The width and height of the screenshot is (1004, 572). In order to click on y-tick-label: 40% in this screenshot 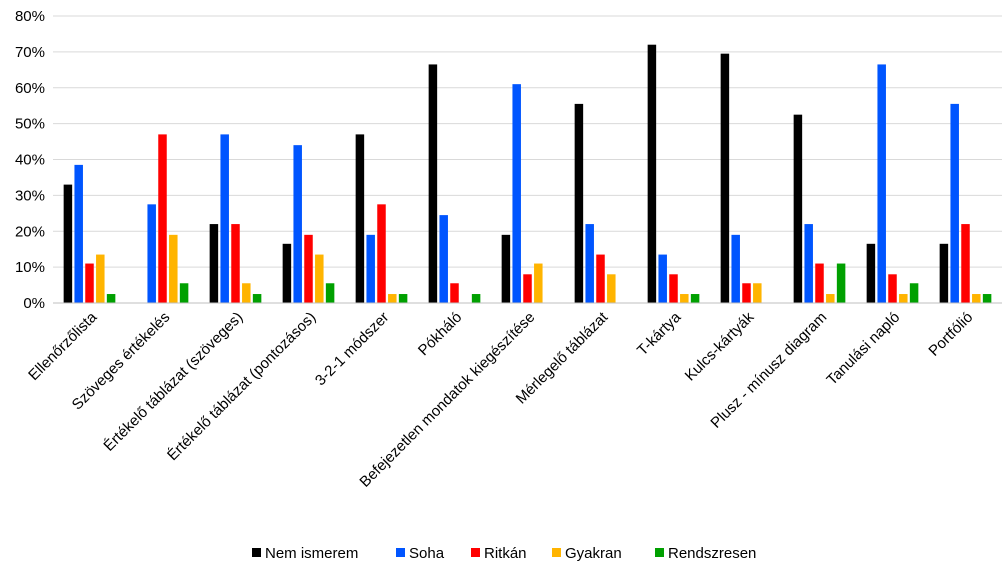, I will do `click(30, 160)`.